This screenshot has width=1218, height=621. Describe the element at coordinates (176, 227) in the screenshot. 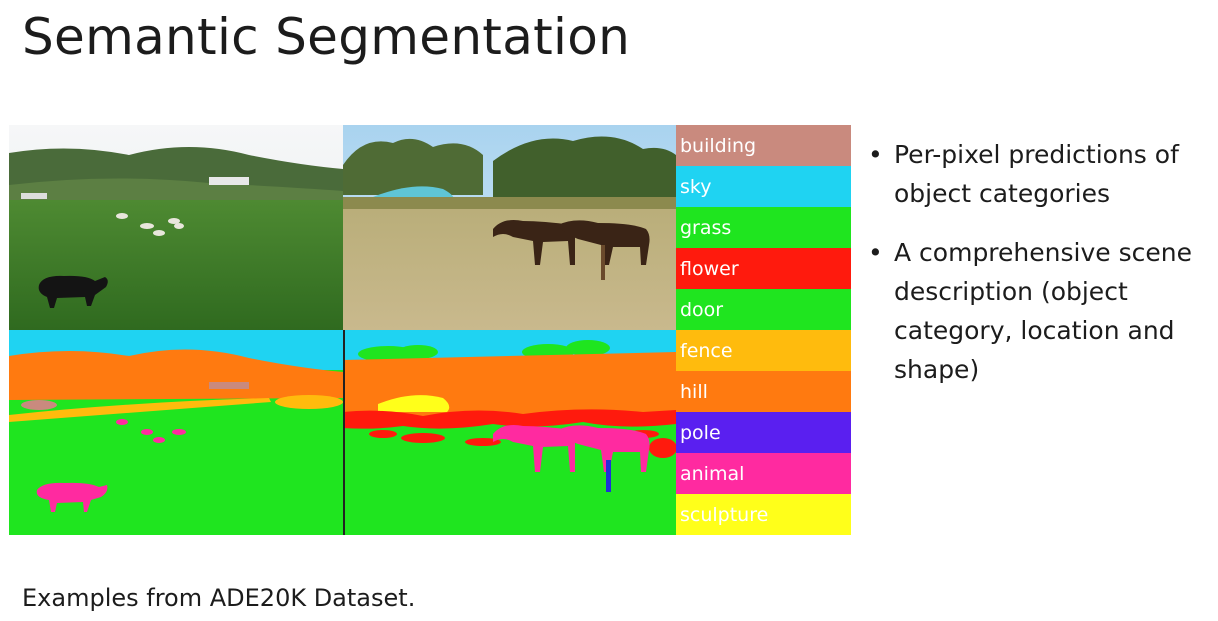

I see `photo-sheep` at that location.